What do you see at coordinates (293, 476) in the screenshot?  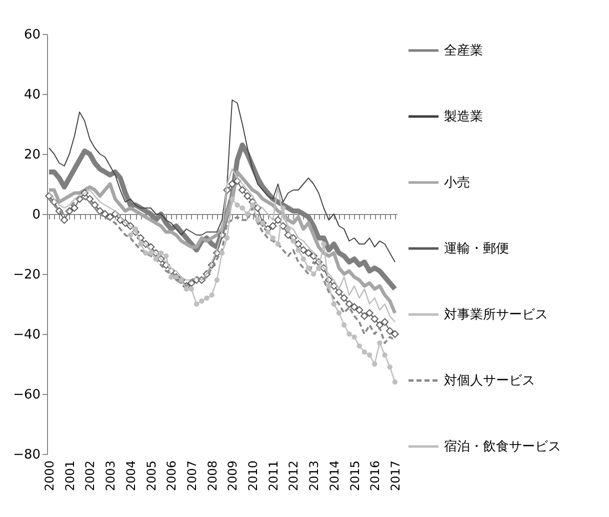 I see `x-tick-label: 2012` at bounding box center [293, 476].